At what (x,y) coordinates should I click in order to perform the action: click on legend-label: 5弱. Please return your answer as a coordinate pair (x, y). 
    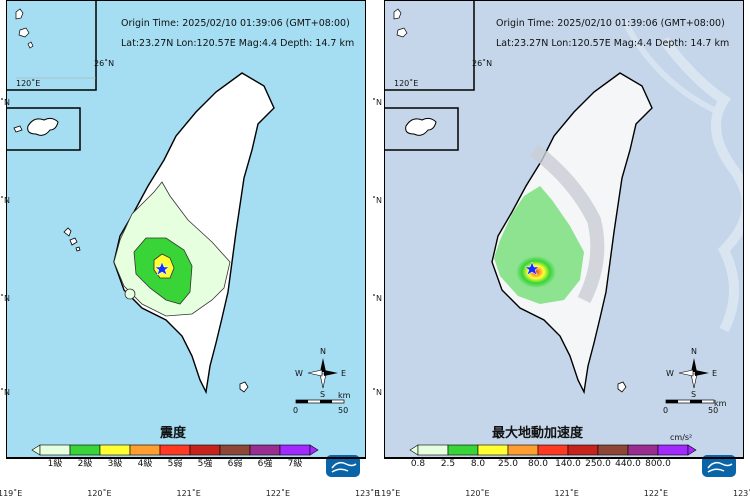
    Looking at the image, I should click on (175, 463).